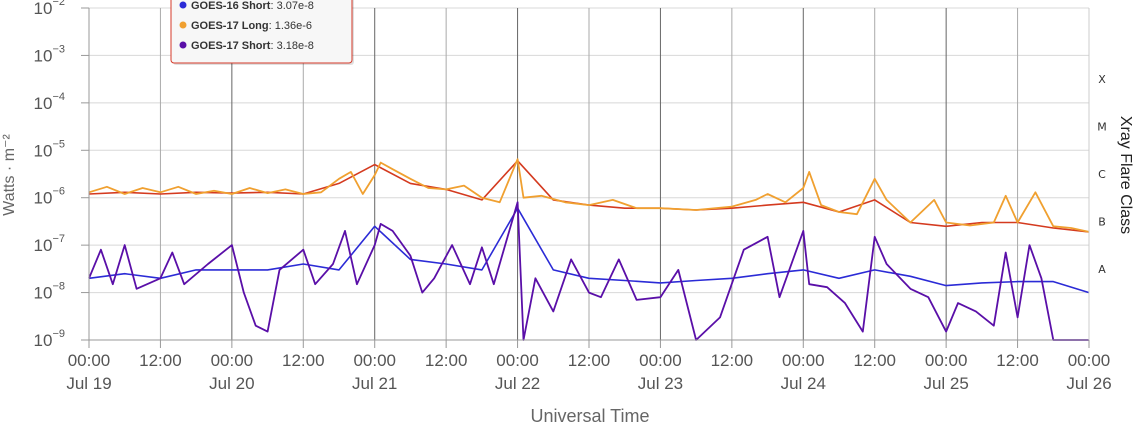 The width and height of the screenshot is (1139, 430). I want to click on y-axis-title: Watts · m⁻², so click(9, 175).